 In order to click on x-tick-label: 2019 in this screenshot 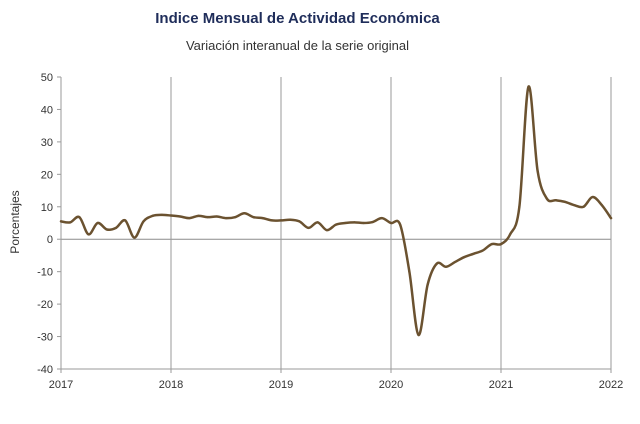, I will do `click(281, 385)`.